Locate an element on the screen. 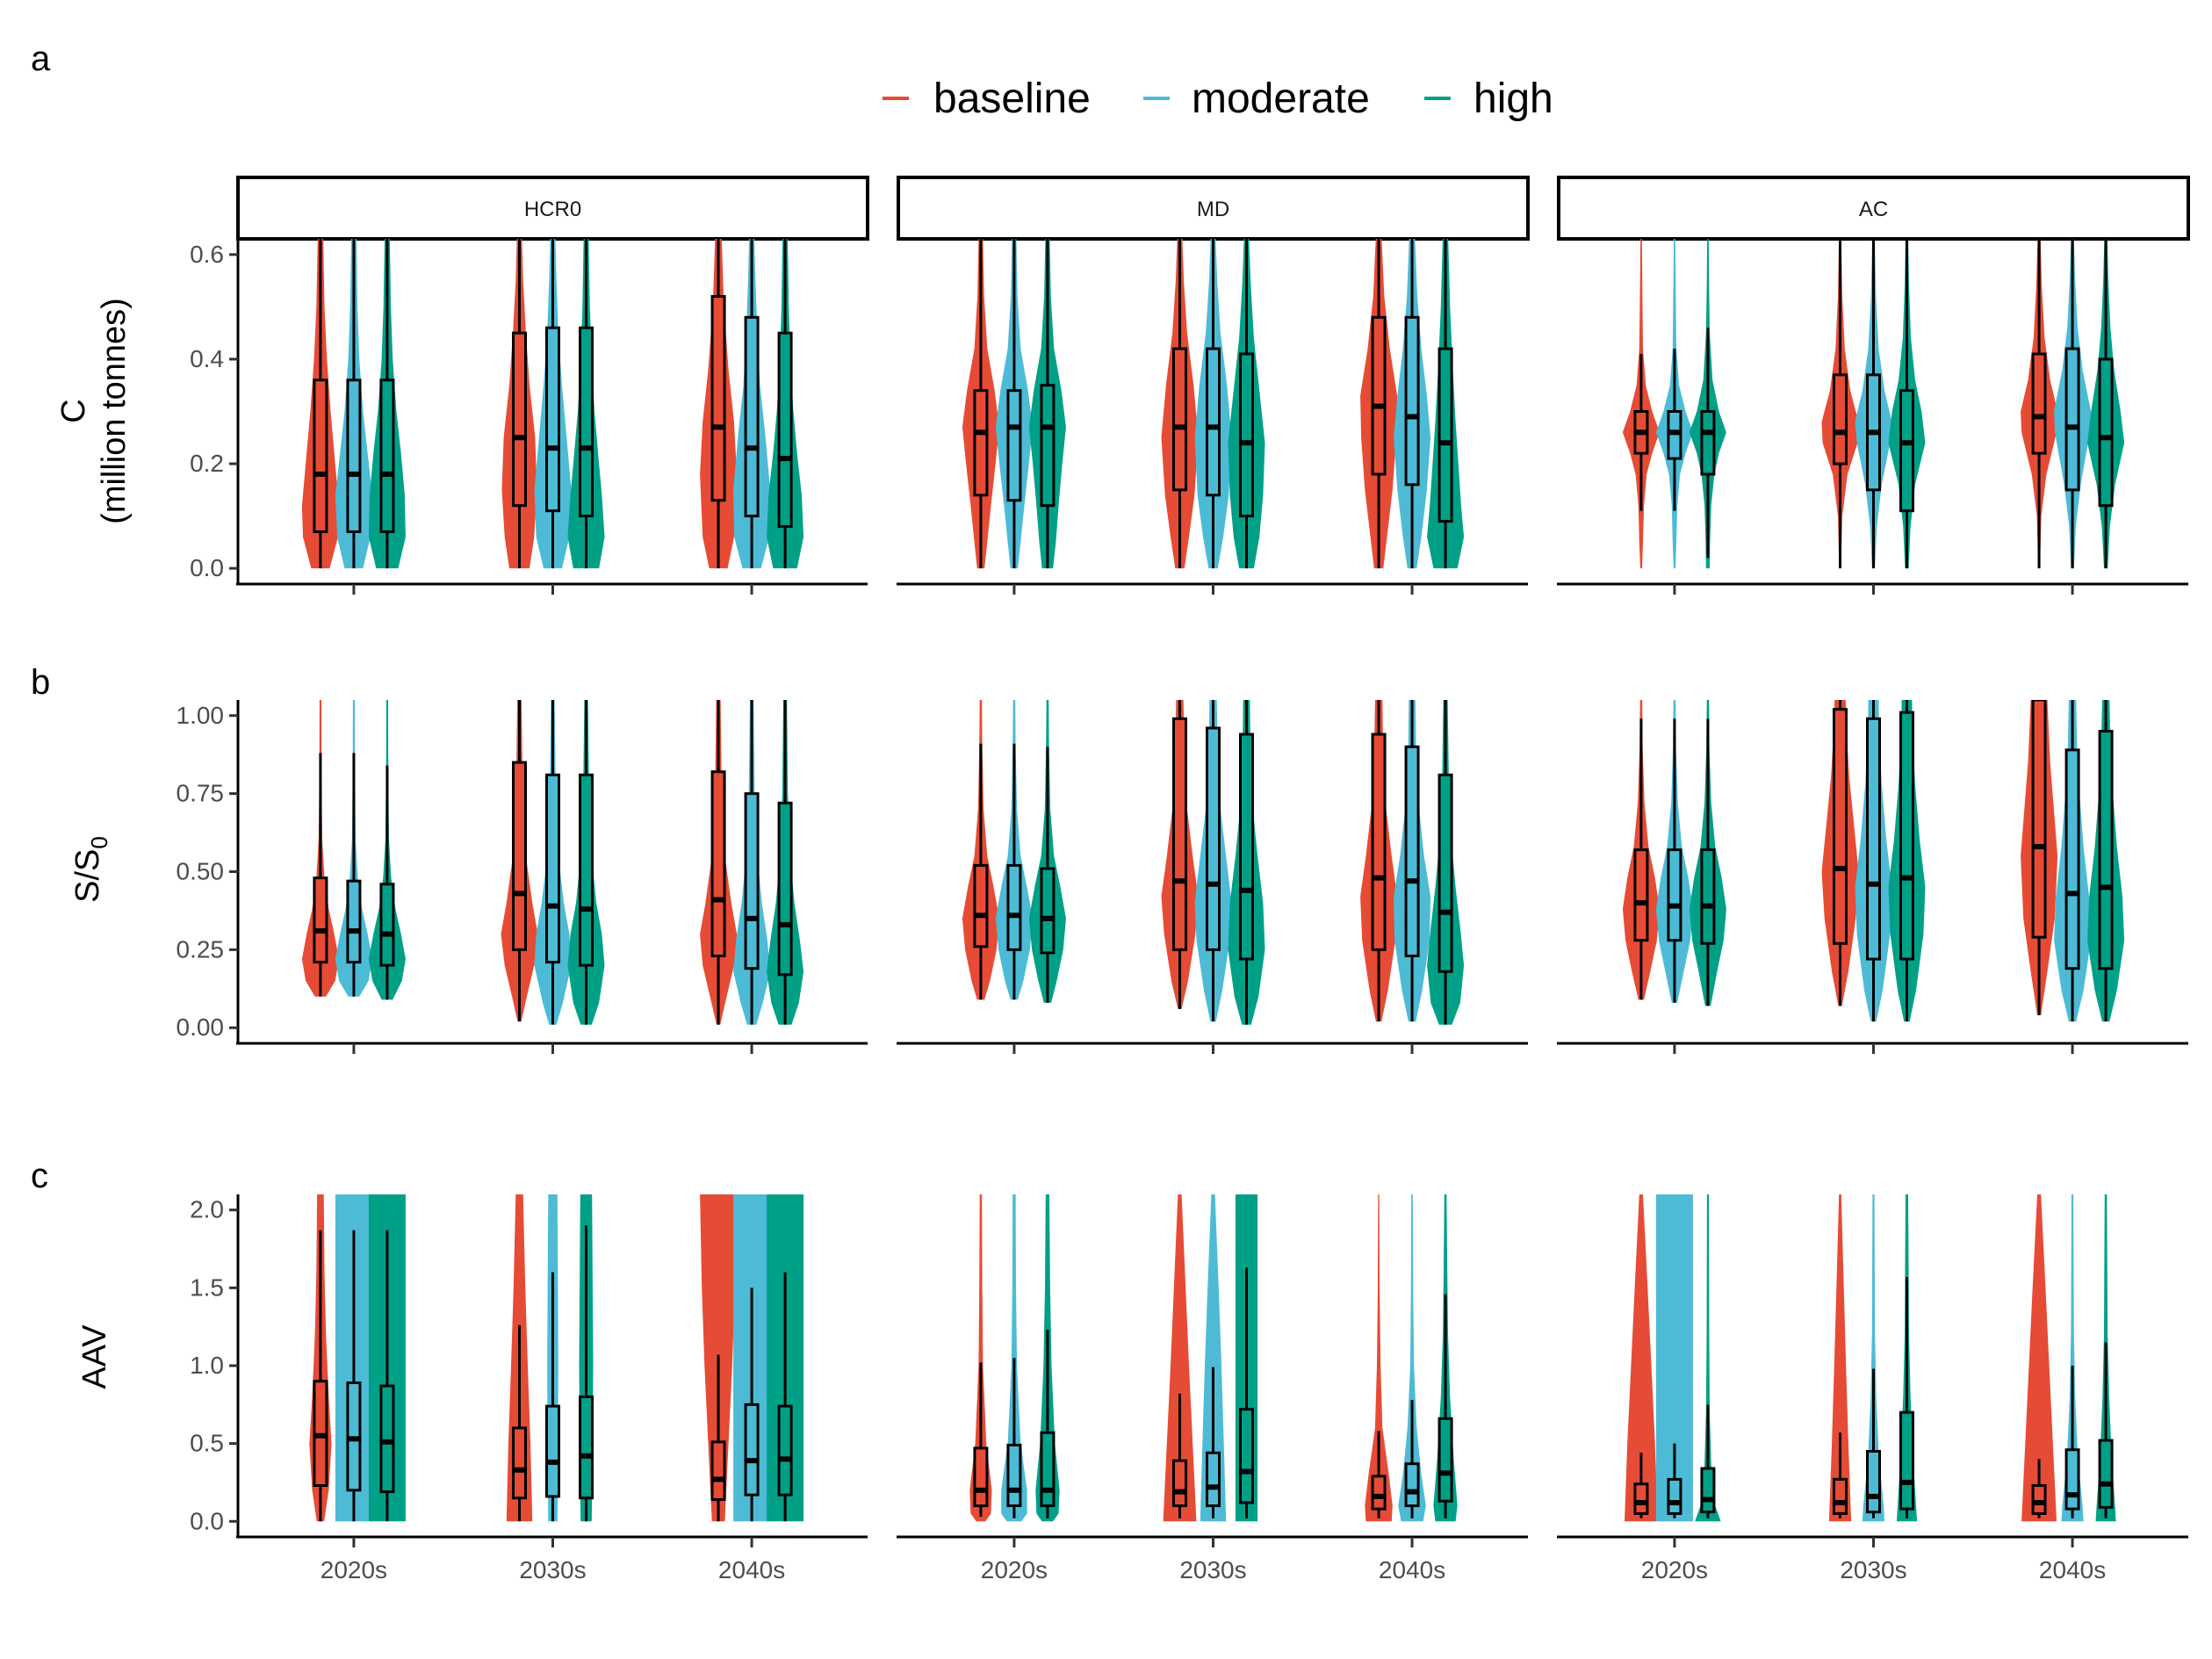 The height and width of the screenshot is (1659, 2212). violin-baseline-2030s is located at coordinates (1180, 1358).